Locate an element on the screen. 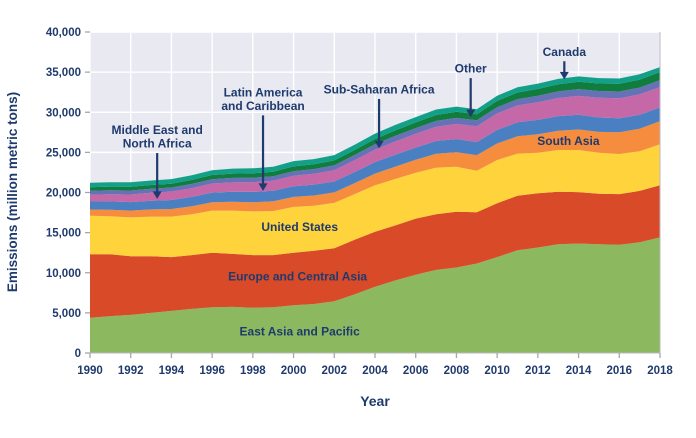  y-tick-label: 10,000 is located at coordinates (63, 274).